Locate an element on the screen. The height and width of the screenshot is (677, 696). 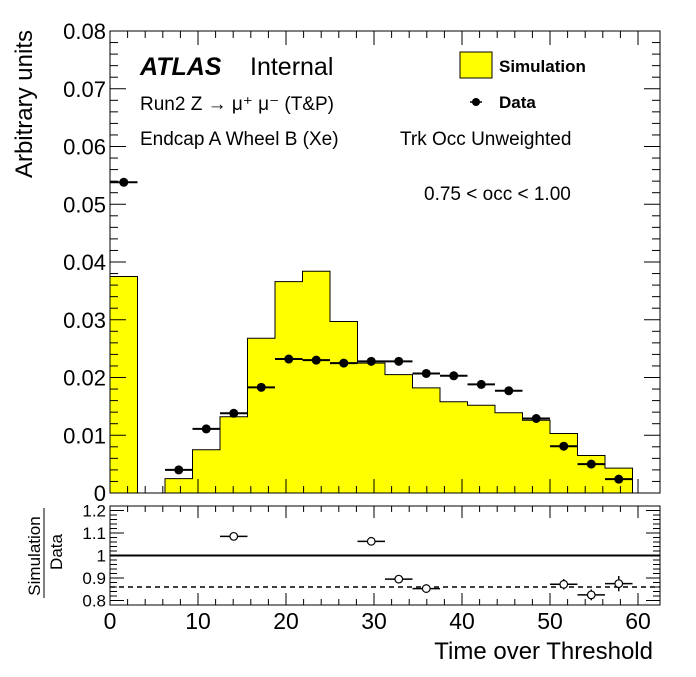
legend: Simulation Data is located at coordinates (522, 81).